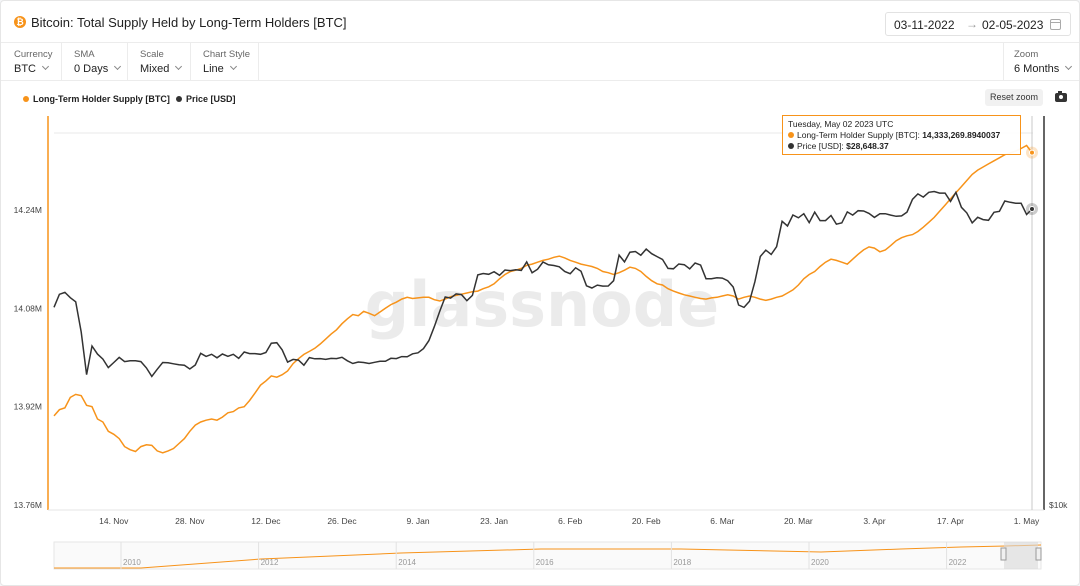  I want to click on zoom-value: 6 Months, so click(1037, 69).